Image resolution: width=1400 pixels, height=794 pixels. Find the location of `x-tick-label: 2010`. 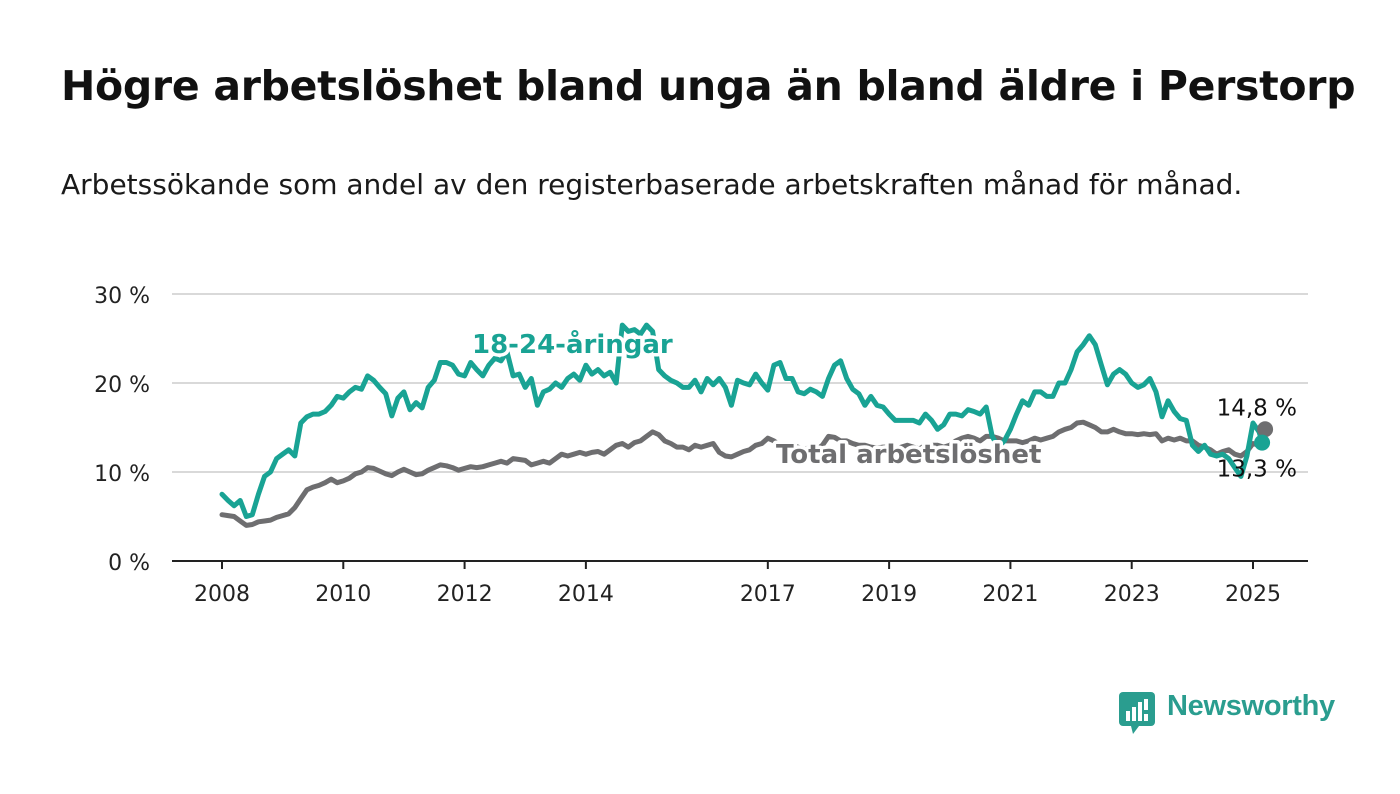

x-tick-label: 2010 is located at coordinates (343, 594).